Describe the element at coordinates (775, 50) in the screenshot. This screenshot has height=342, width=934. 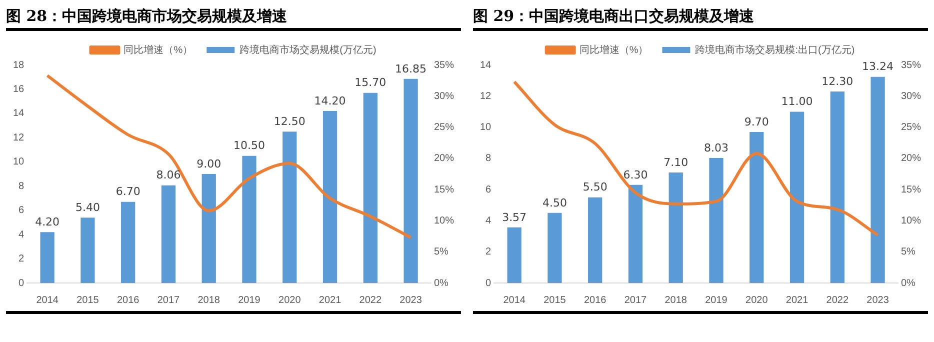
I see `legend-label: 跨境电商市场交易规模:出口(万亿元)` at that location.